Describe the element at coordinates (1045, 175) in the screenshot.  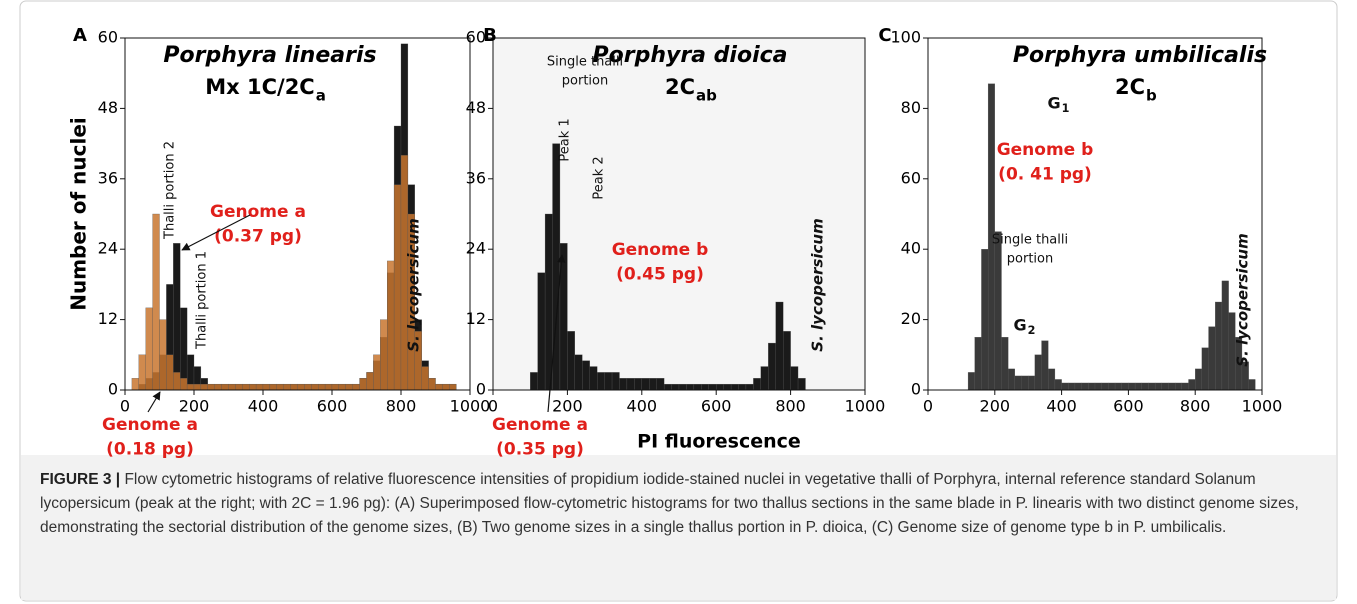
I see `annotation: (0. 41 pg)` at that location.